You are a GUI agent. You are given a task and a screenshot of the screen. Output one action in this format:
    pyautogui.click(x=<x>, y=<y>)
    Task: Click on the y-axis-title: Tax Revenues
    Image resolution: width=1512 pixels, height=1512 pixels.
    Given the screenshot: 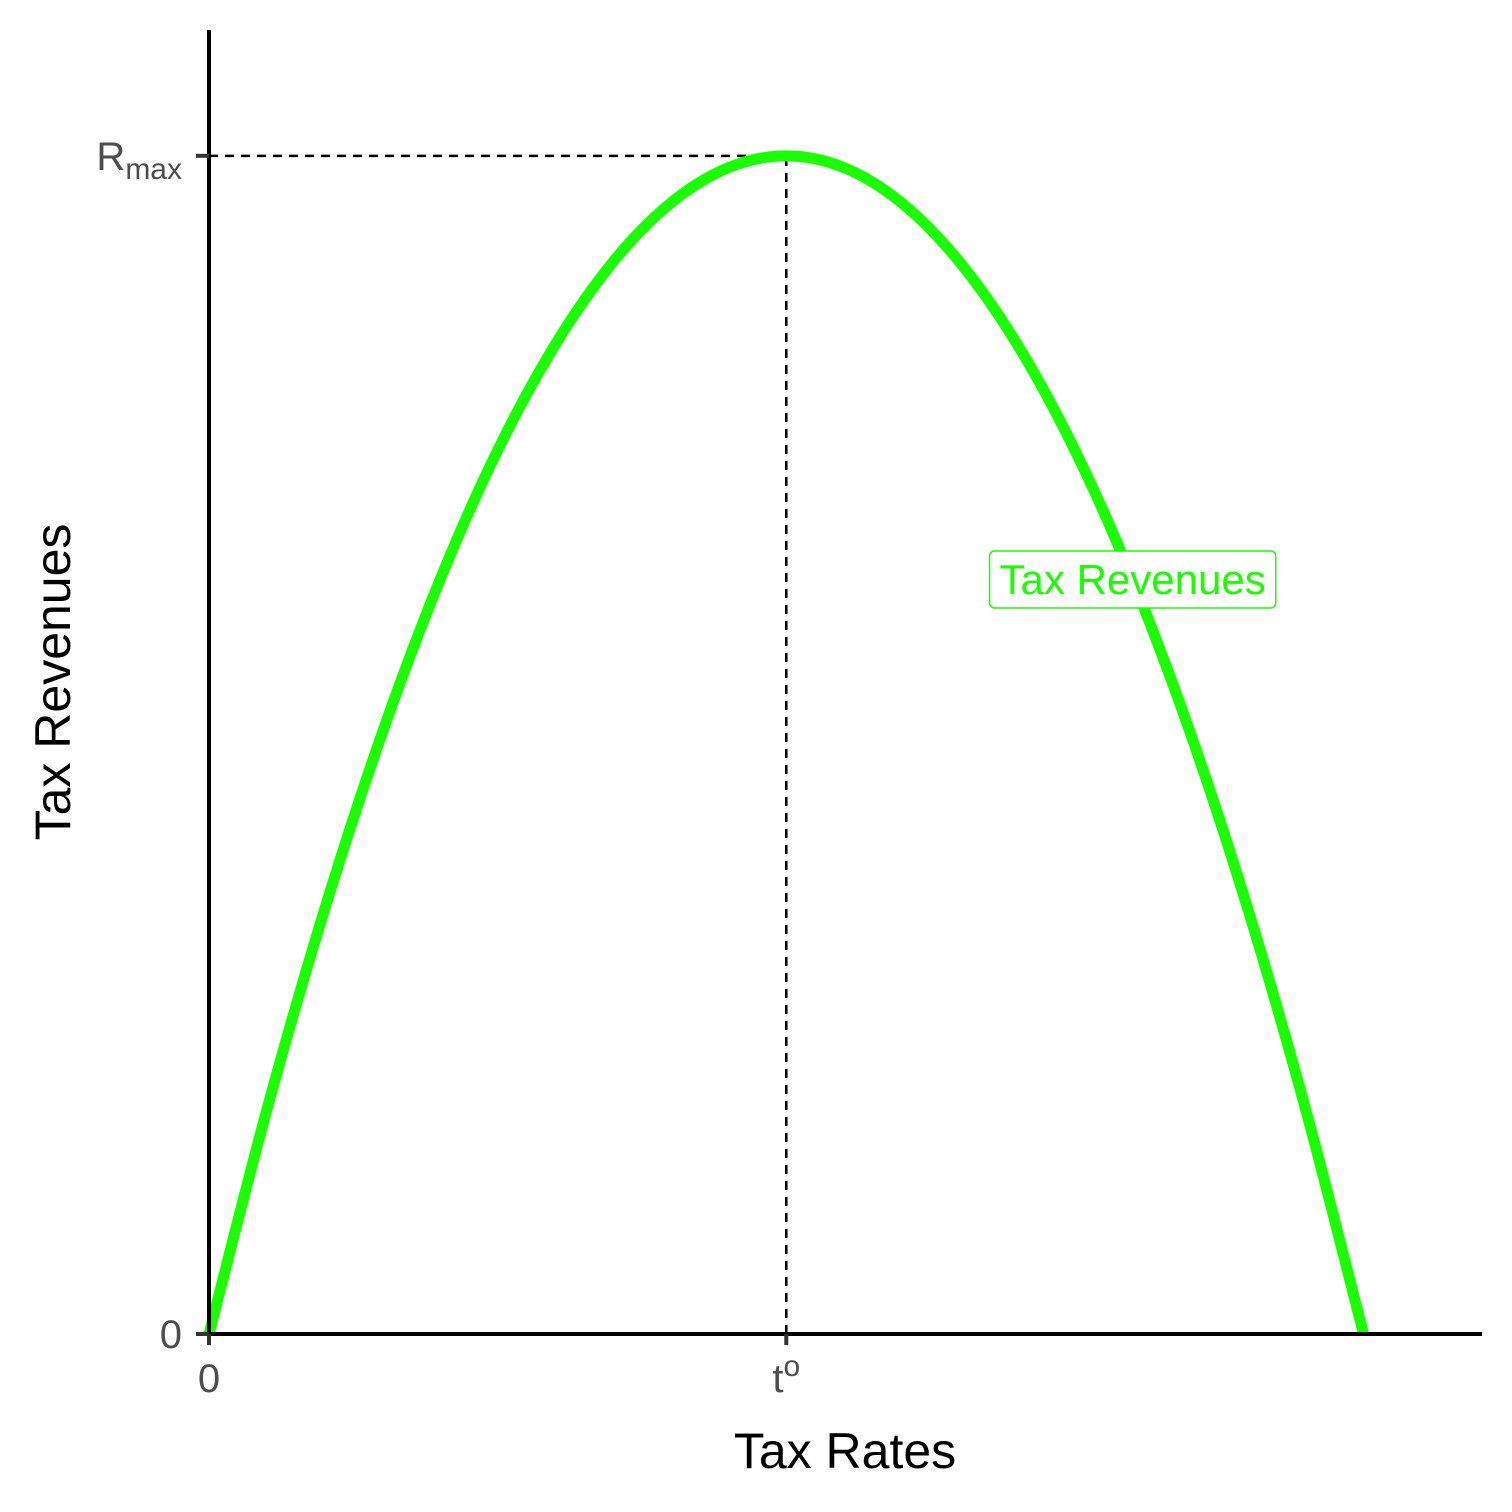 What is the action you would take?
    pyautogui.click(x=53, y=682)
    